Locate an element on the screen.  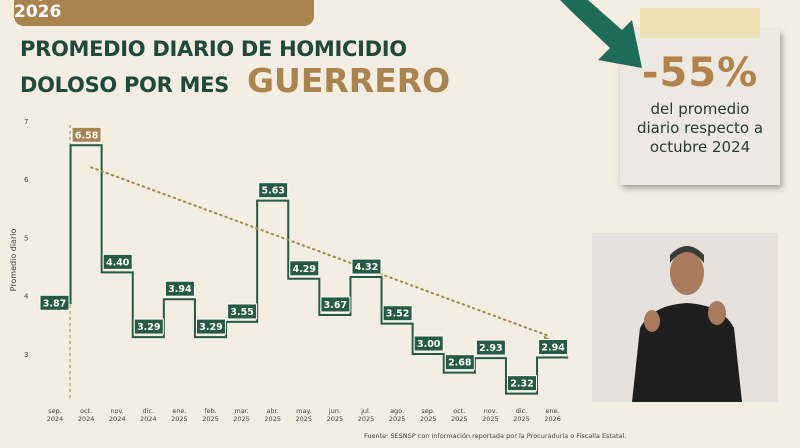
data-label: 3.87 is located at coordinates (54, 303).